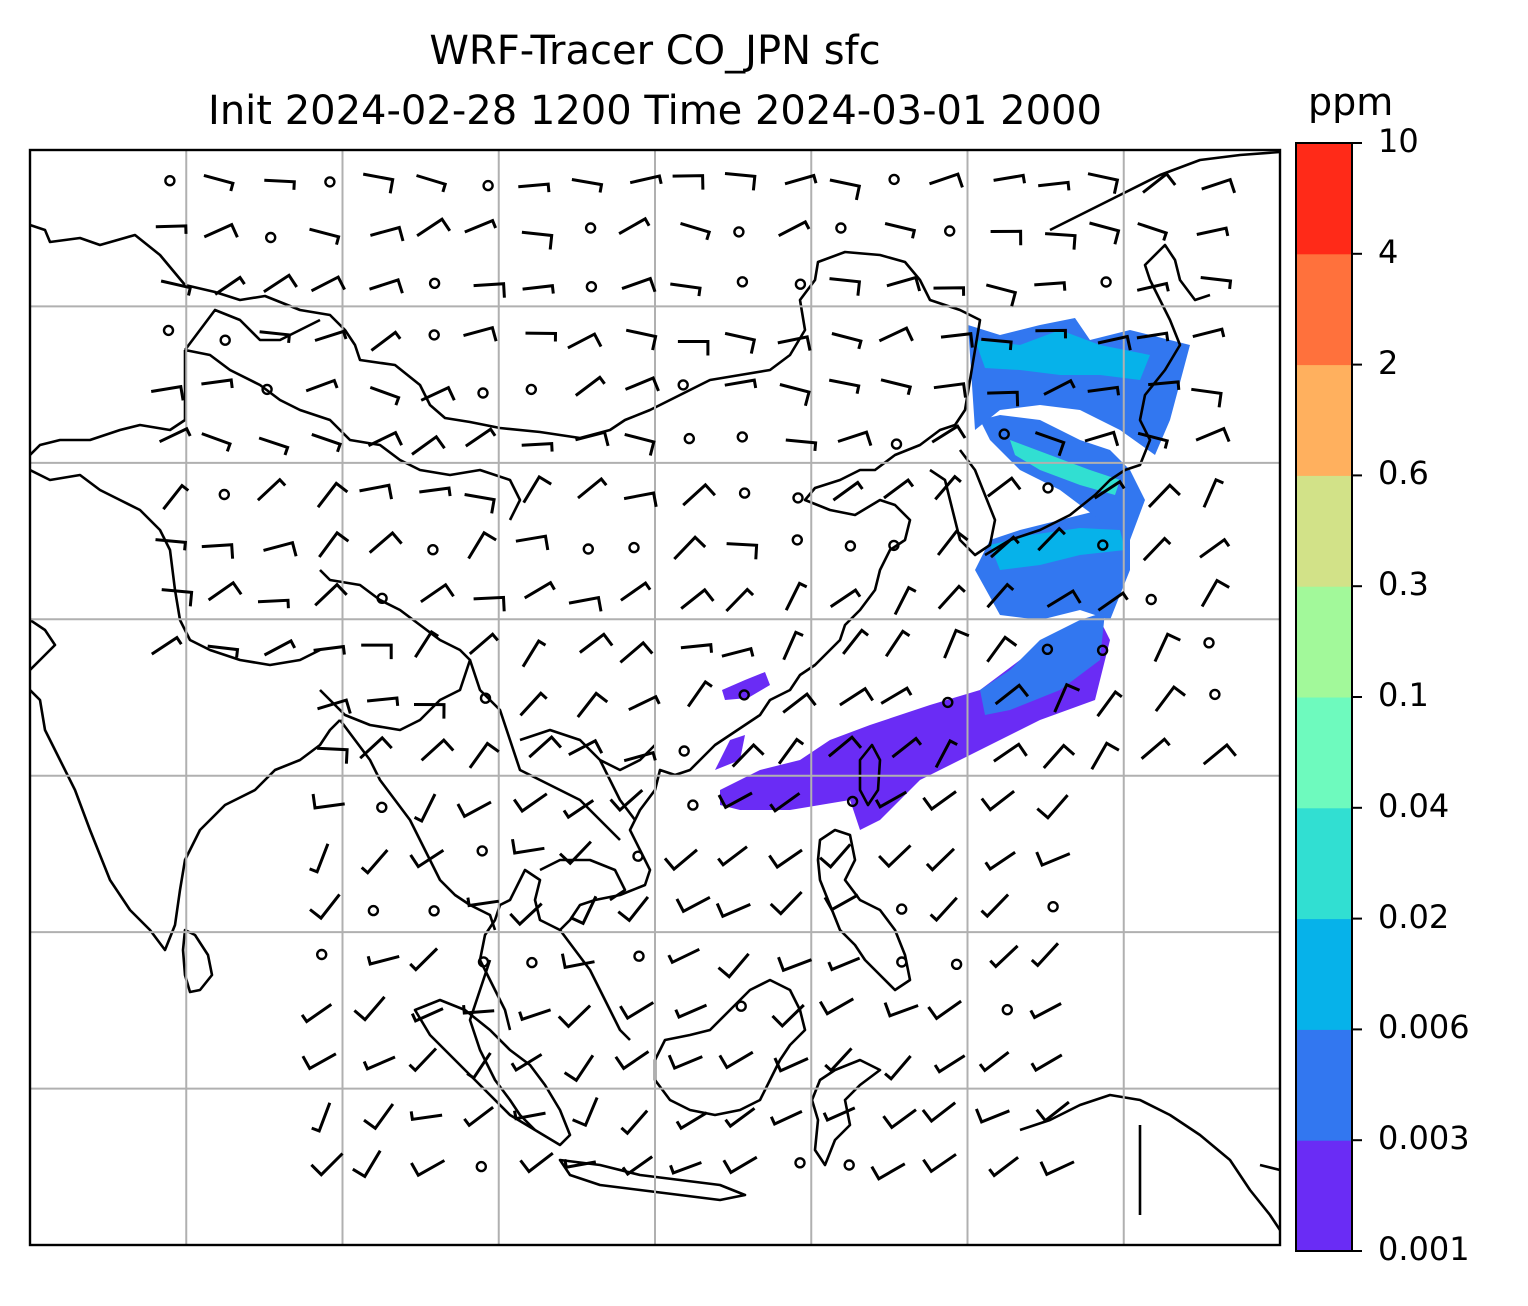  What do you see at coordinates (1057, 549) in the screenshot?
I see `plume-core-east` at bounding box center [1057, 549].